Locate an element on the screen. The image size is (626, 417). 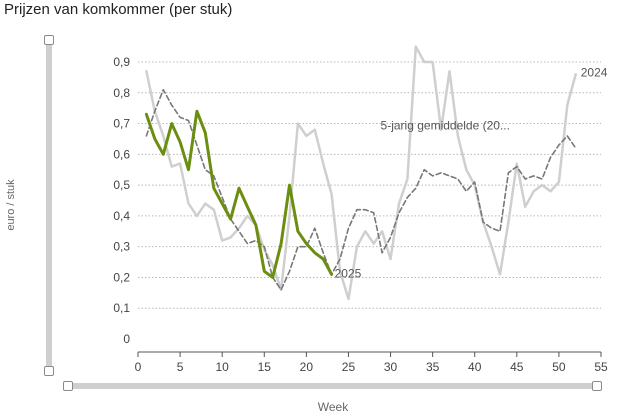
y-tick-label: 0,8 is located at coordinates (121, 93).